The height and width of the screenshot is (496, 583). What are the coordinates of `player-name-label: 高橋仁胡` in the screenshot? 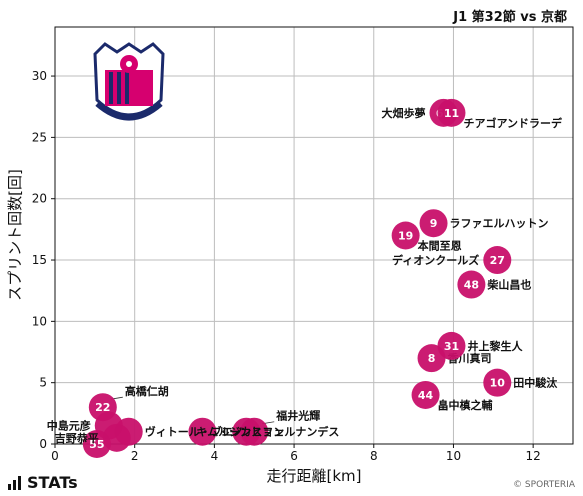 It's located at (147, 391).